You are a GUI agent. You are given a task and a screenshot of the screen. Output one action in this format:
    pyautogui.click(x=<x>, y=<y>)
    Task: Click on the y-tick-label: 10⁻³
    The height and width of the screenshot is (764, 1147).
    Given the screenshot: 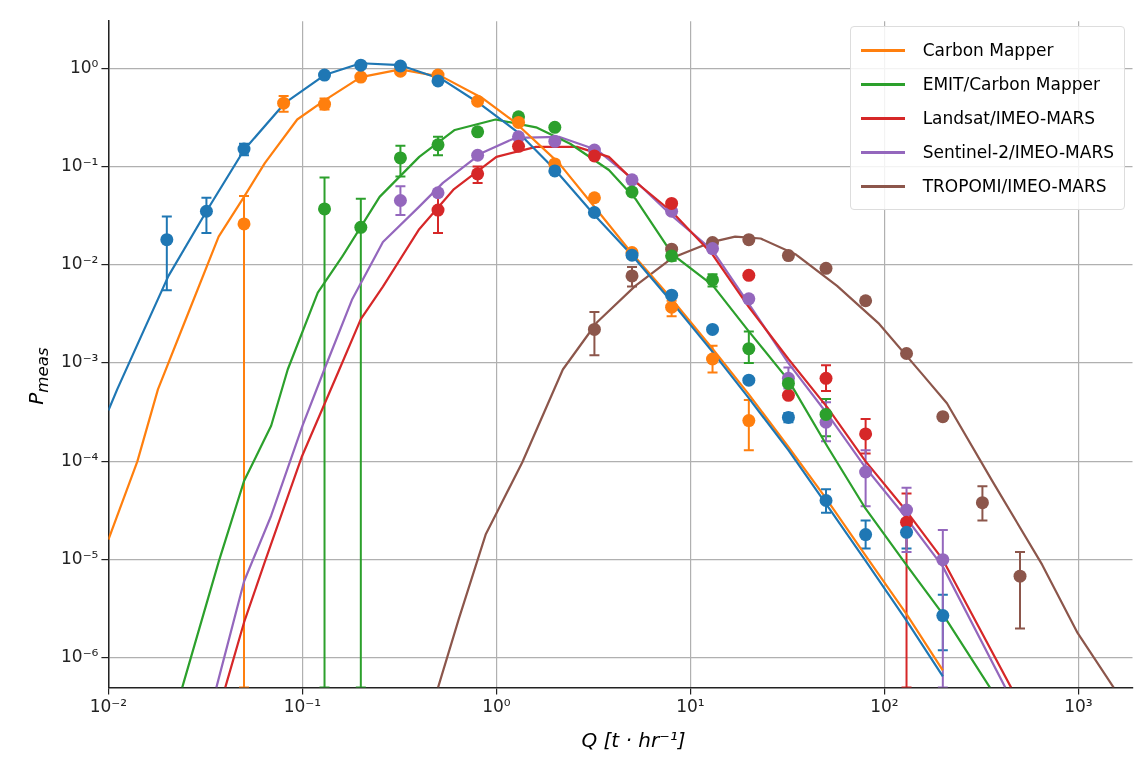 What is the action you would take?
    pyautogui.click(x=80, y=361)
    